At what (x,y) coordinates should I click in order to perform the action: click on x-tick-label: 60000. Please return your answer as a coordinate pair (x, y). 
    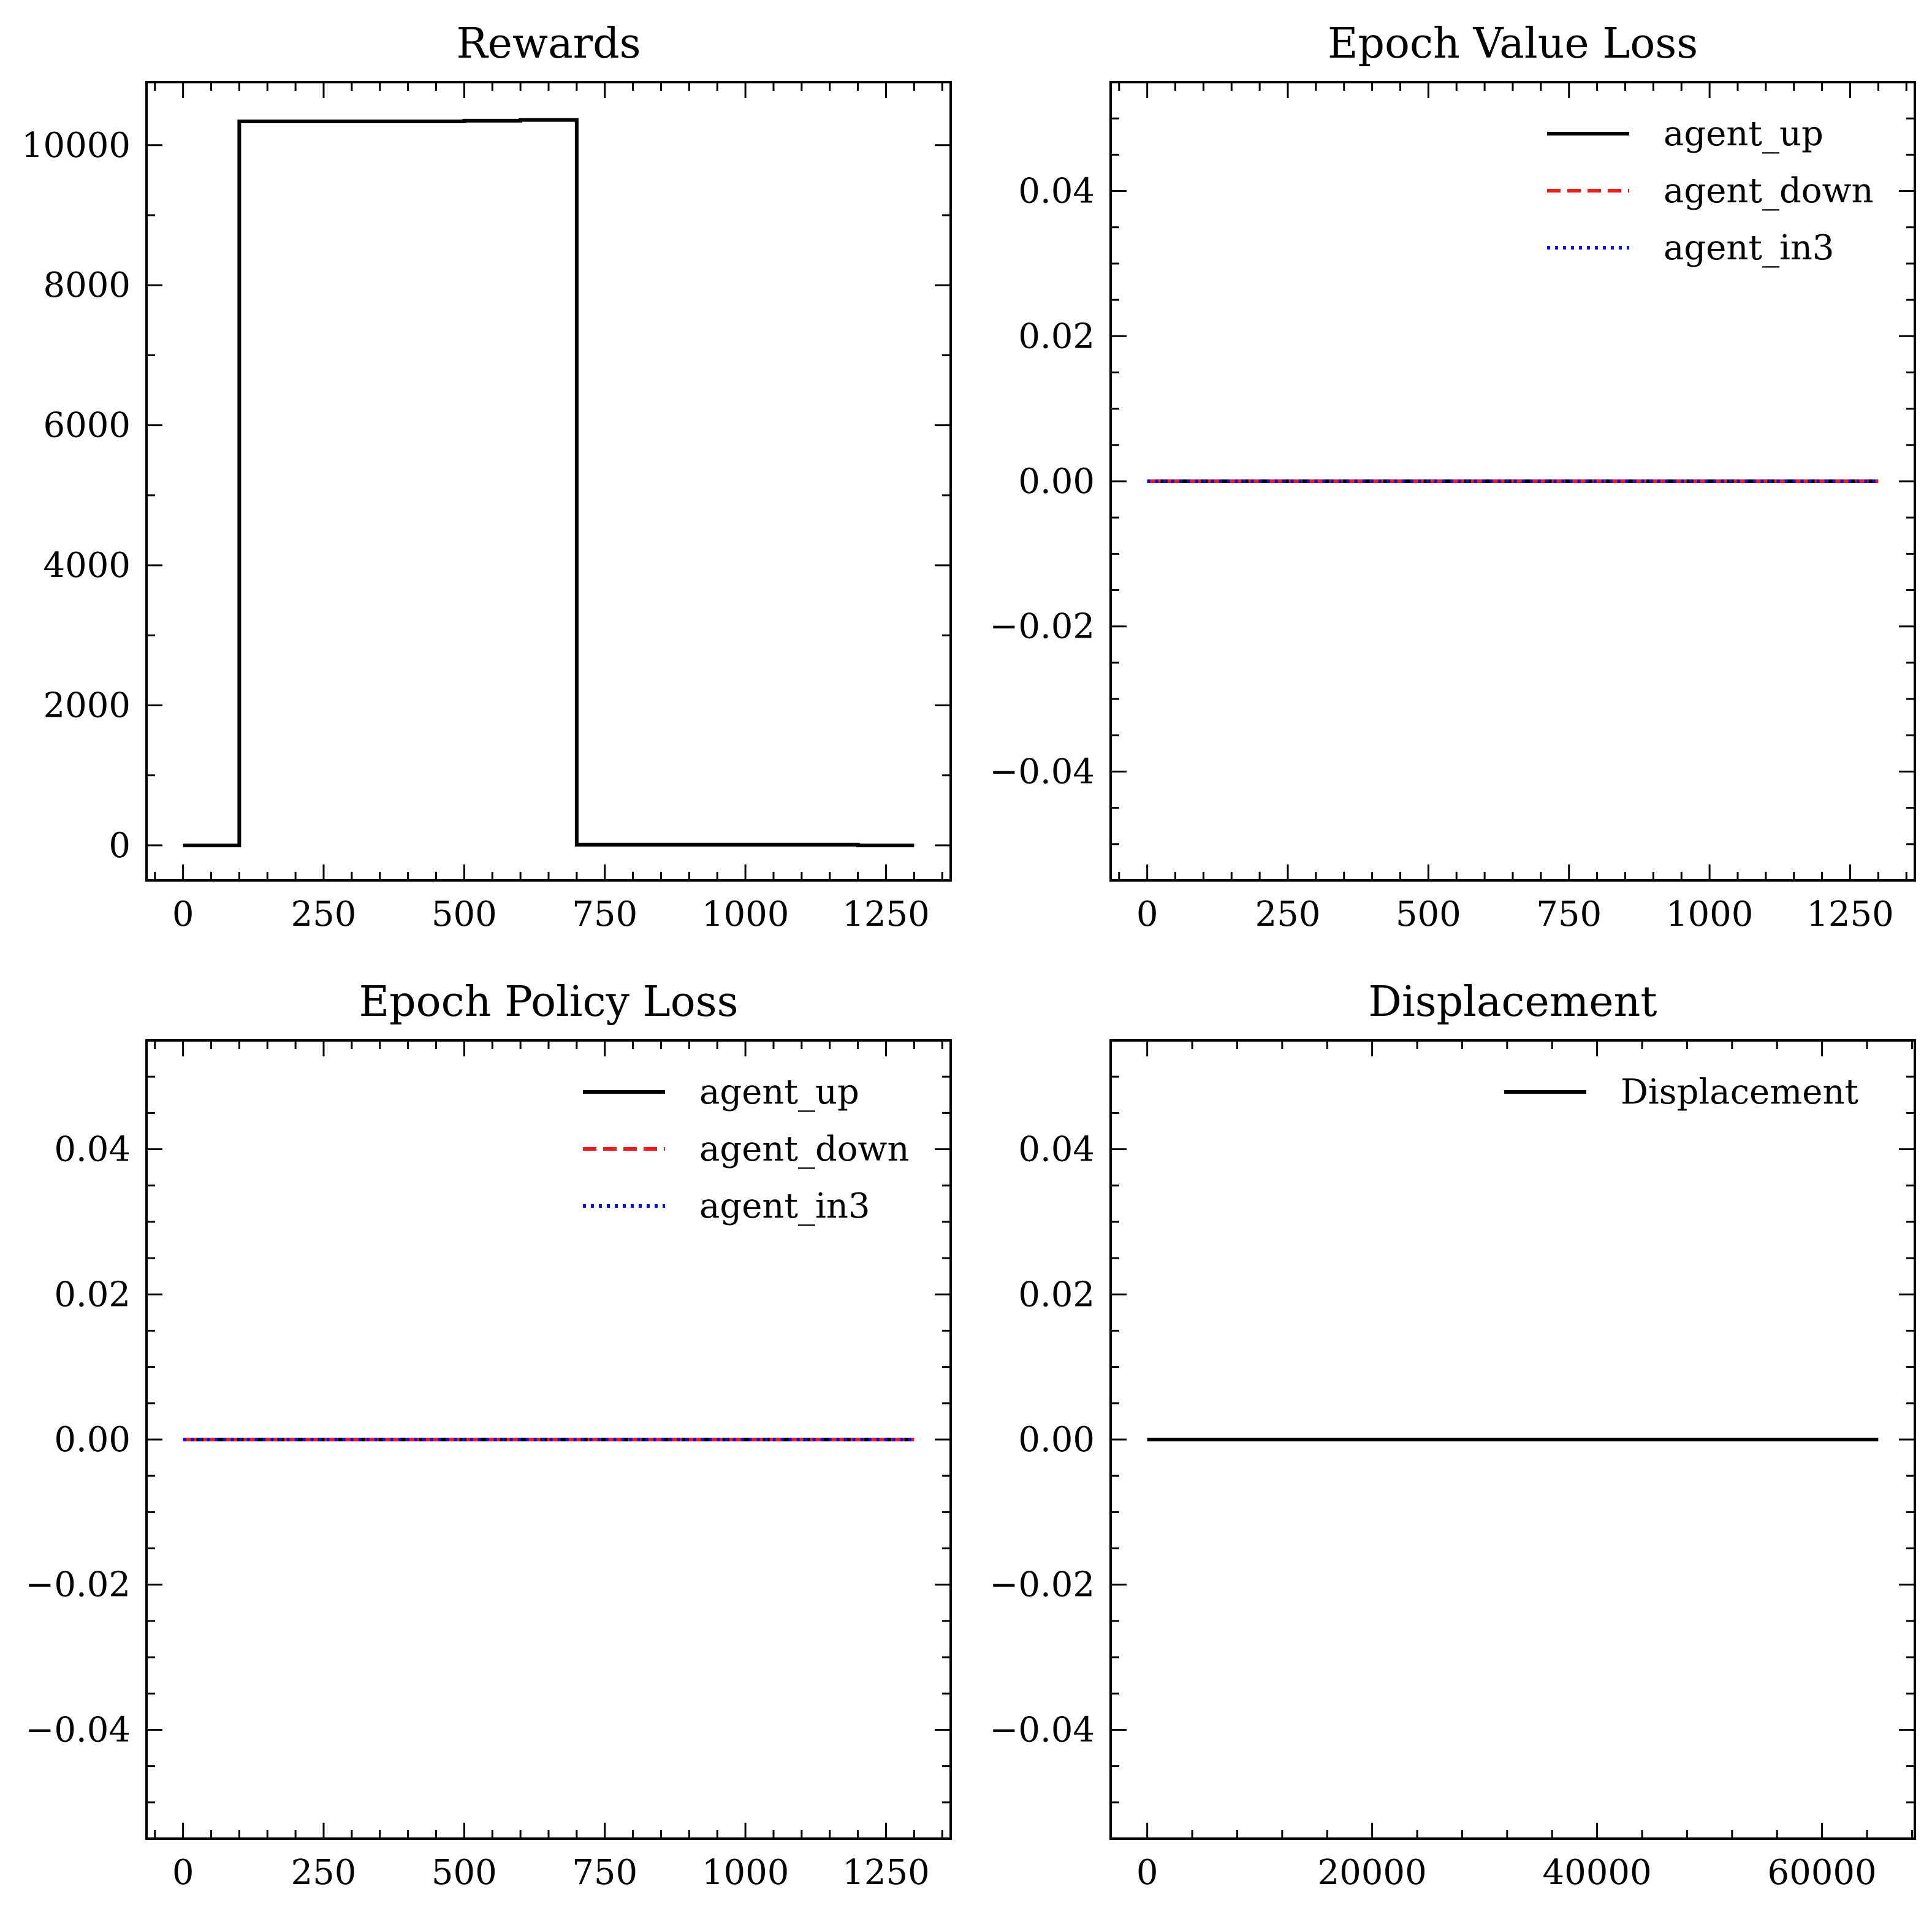
    Looking at the image, I should click on (1823, 1873).